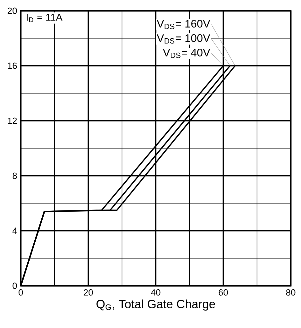 The width and height of the screenshot is (301, 328). What do you see at coordinates (15, 286) in the screenshot?
I see `y-tick-label: 0` at bounding box center [15, 286].